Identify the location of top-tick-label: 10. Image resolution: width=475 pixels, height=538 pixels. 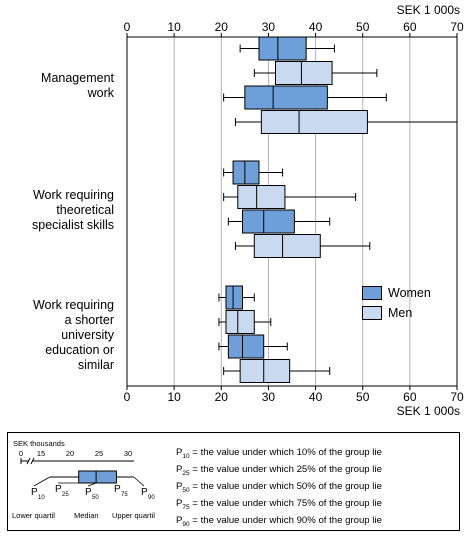
(174, 27).